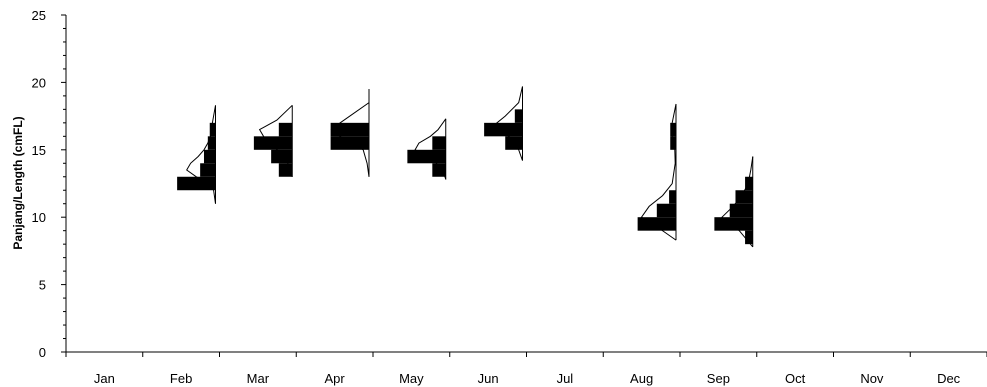  Describe the element at coordinates (565, 378) in the screenshot. I see `x-tick-label-jul: Jul` at that location.